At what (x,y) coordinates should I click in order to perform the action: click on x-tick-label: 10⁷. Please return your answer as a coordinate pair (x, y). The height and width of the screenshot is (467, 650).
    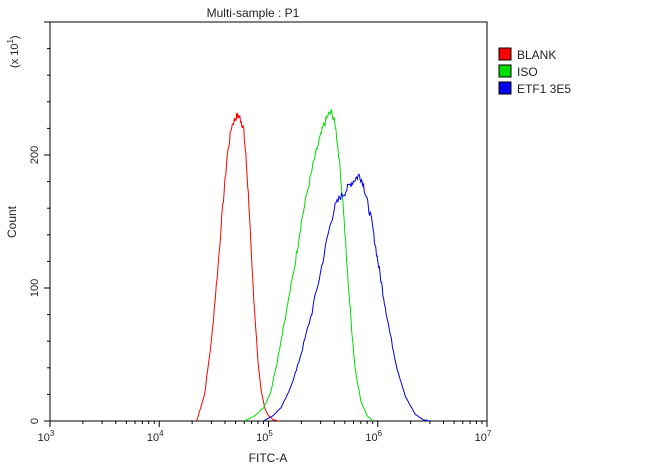
    Looking at the image, I should click on (483, 436).